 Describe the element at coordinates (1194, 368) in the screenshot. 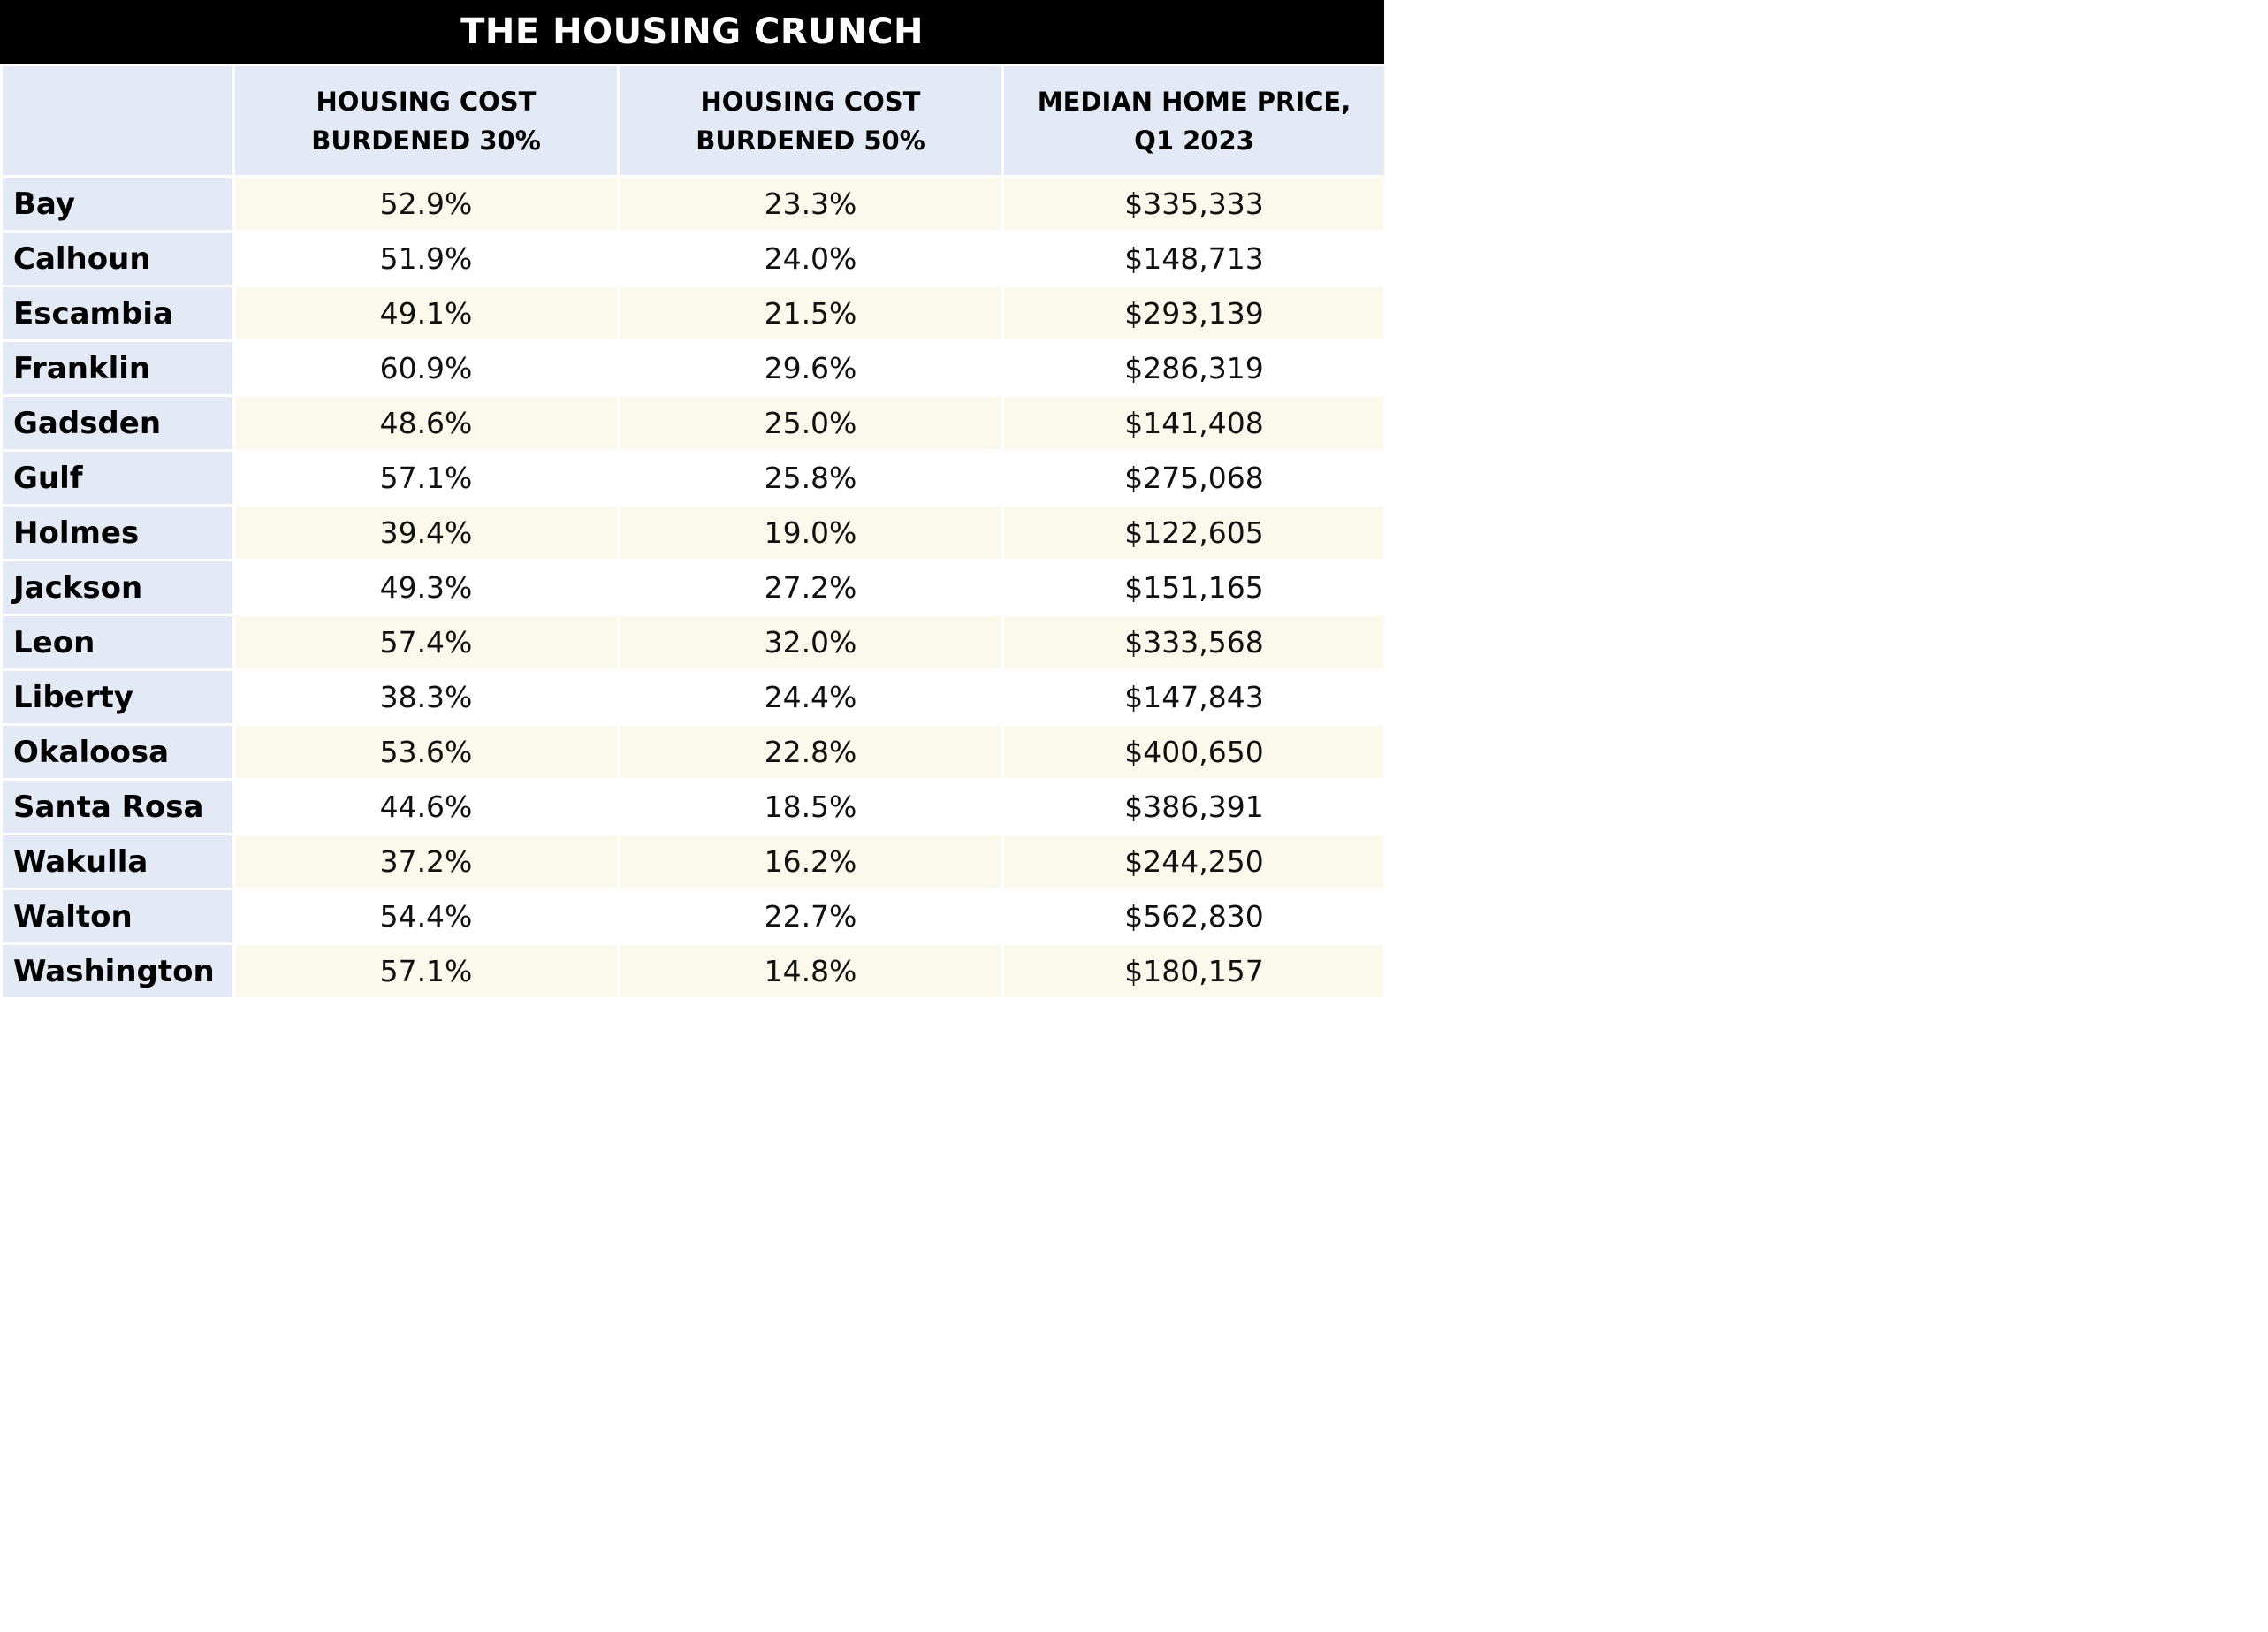

I see `median-price-cell: $286,319` at that location.